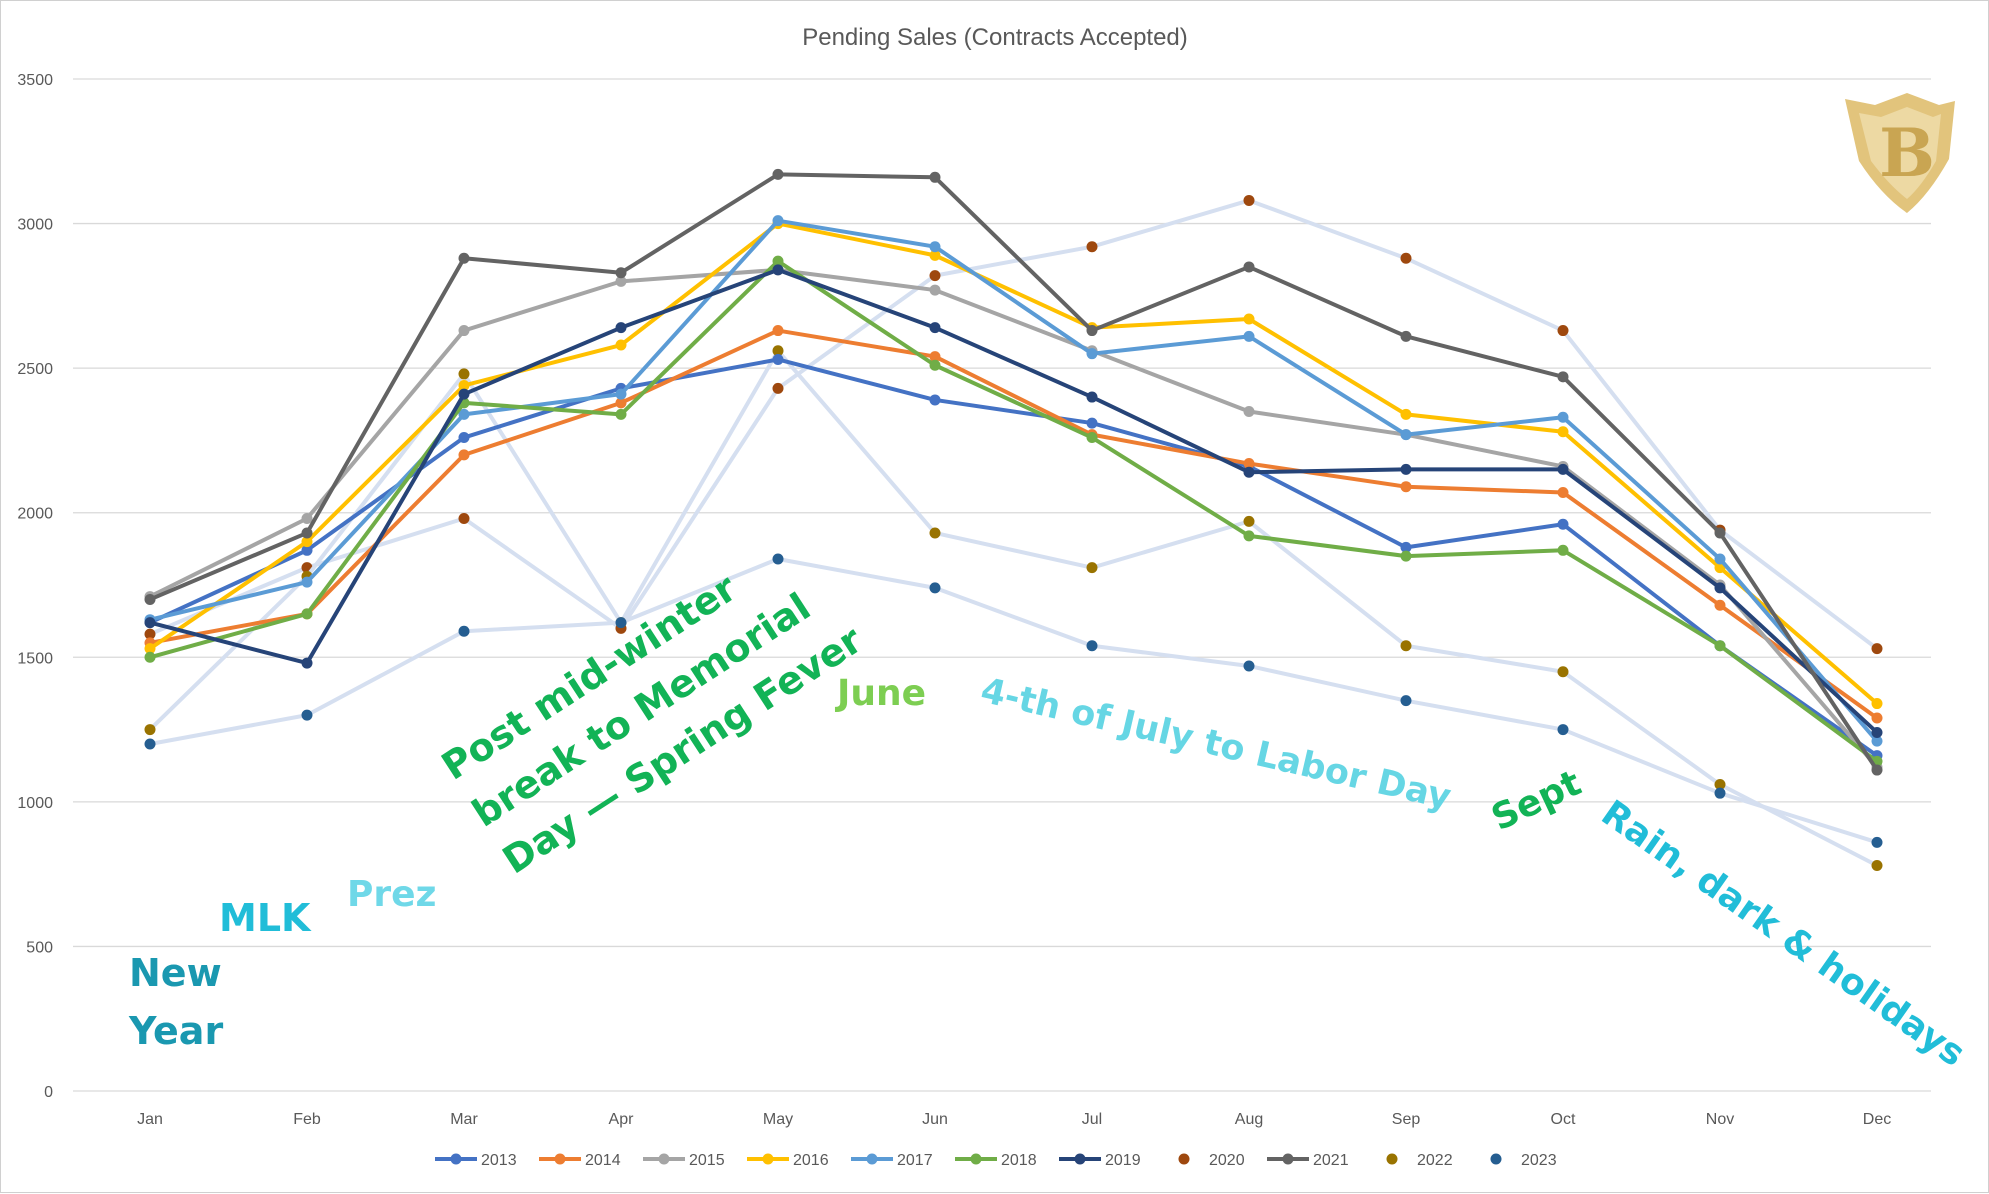  What do you see at coordinates (778, 1119) in the screenshot?
I see `x-tick-label: May` at bounding box center [778, 1119].